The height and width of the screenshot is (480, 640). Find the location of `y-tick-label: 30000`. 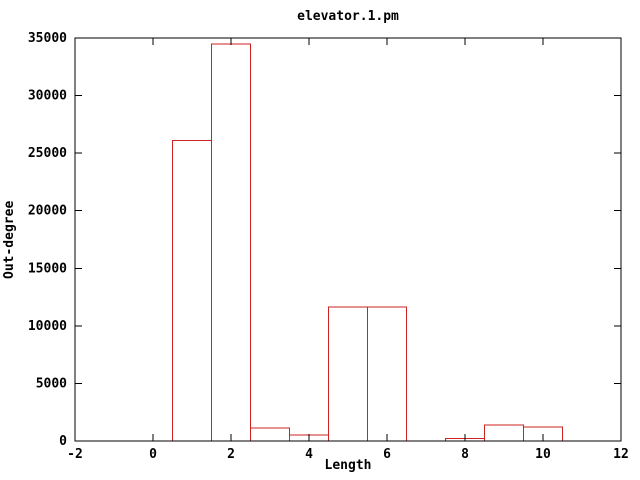

y-tick-label: 30000 is located at coordinates (47, 96).